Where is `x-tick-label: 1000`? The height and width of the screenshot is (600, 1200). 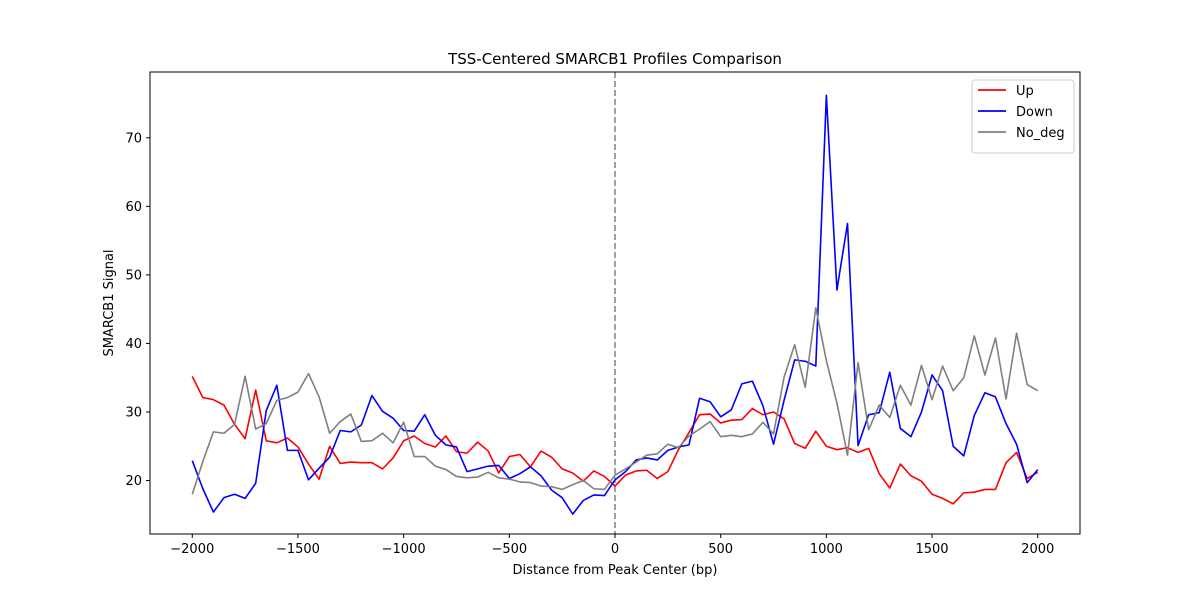
x-tick-label: 1000 is located at coordinates (826, 549).